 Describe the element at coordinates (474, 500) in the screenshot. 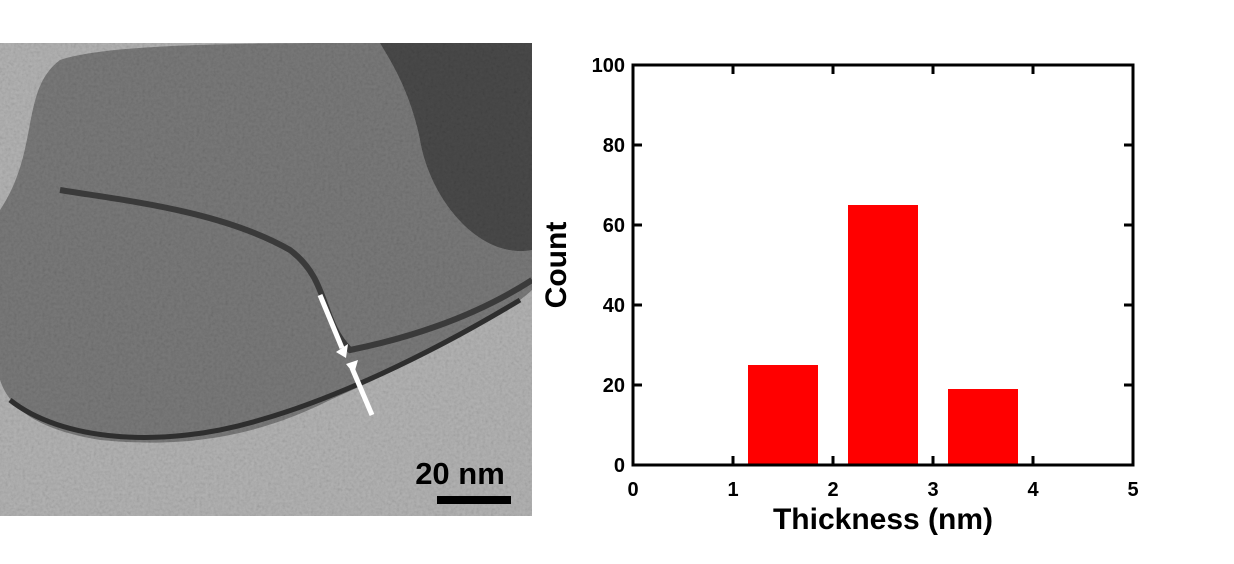

I see `scale-bar` at that location.